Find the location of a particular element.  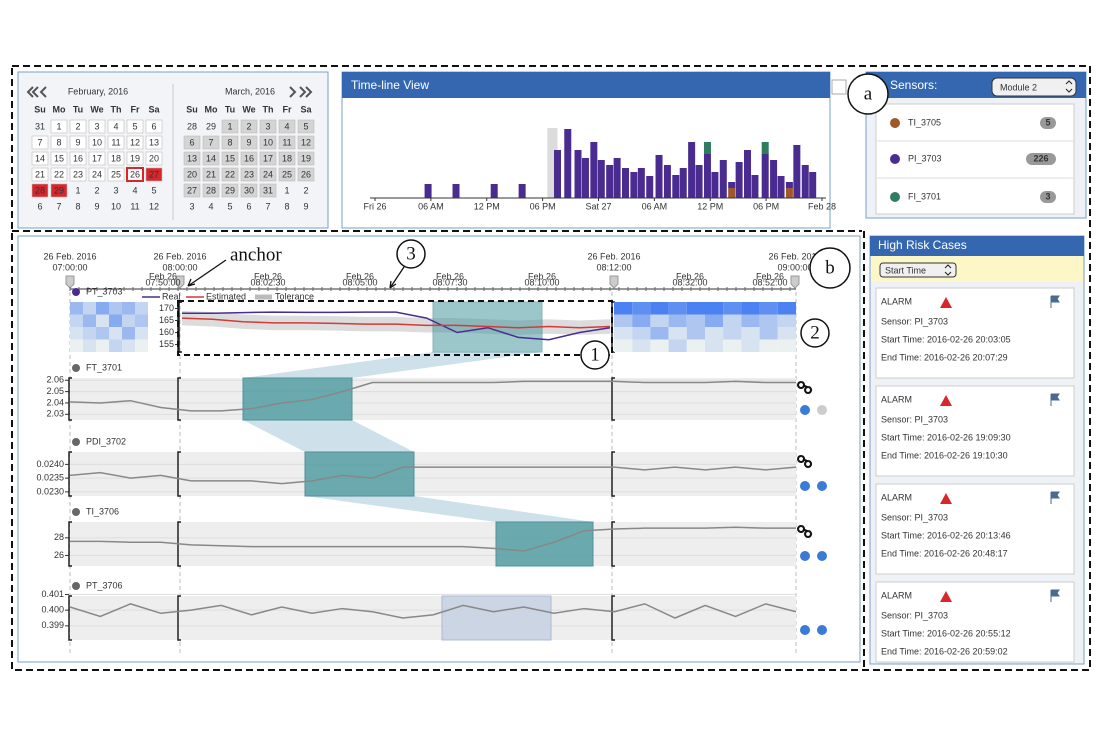

sensor-name: FI_3701 is located at coordinates (924, 196).